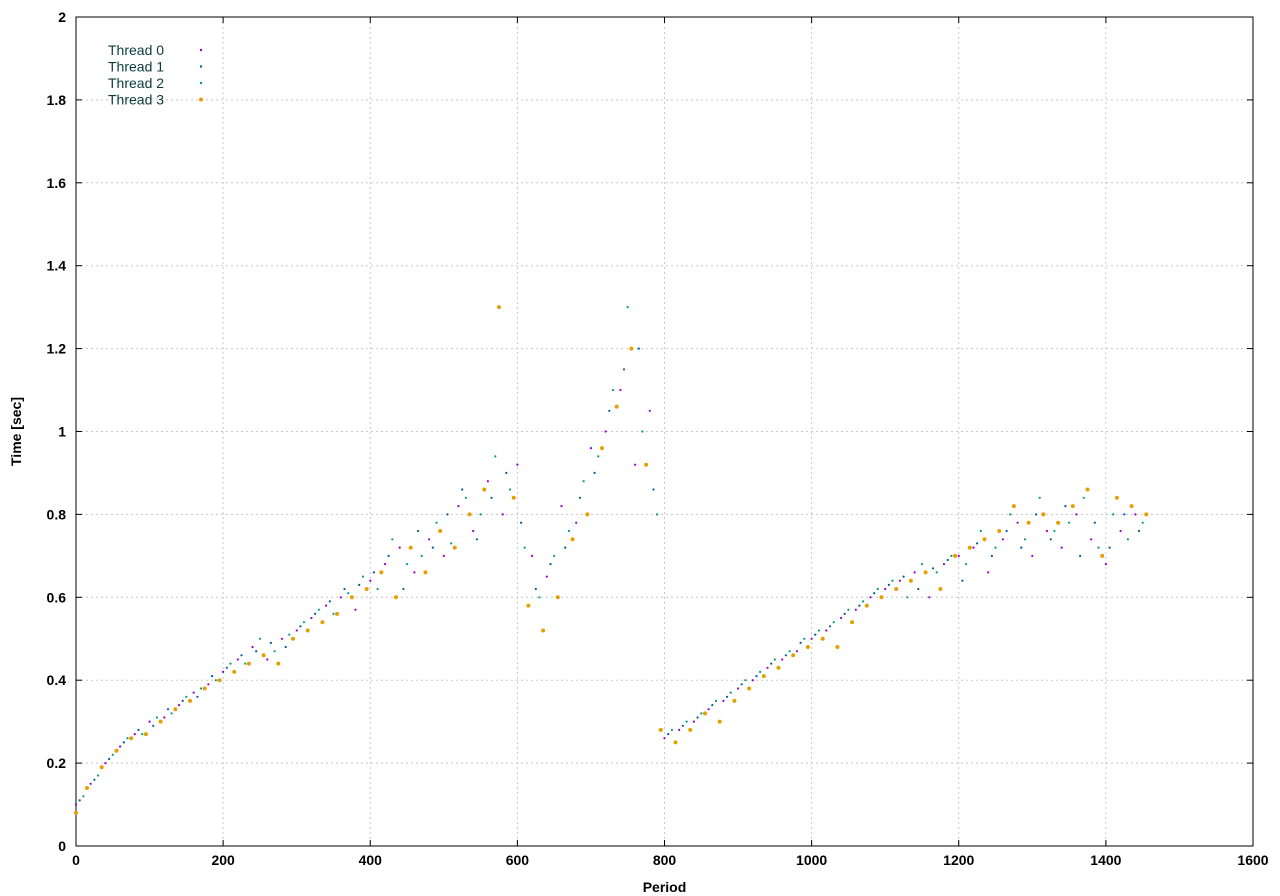  Describe the element at coordinates (57, 763) in the screenshot. I see `y-tick-label: 0.2` at that location.